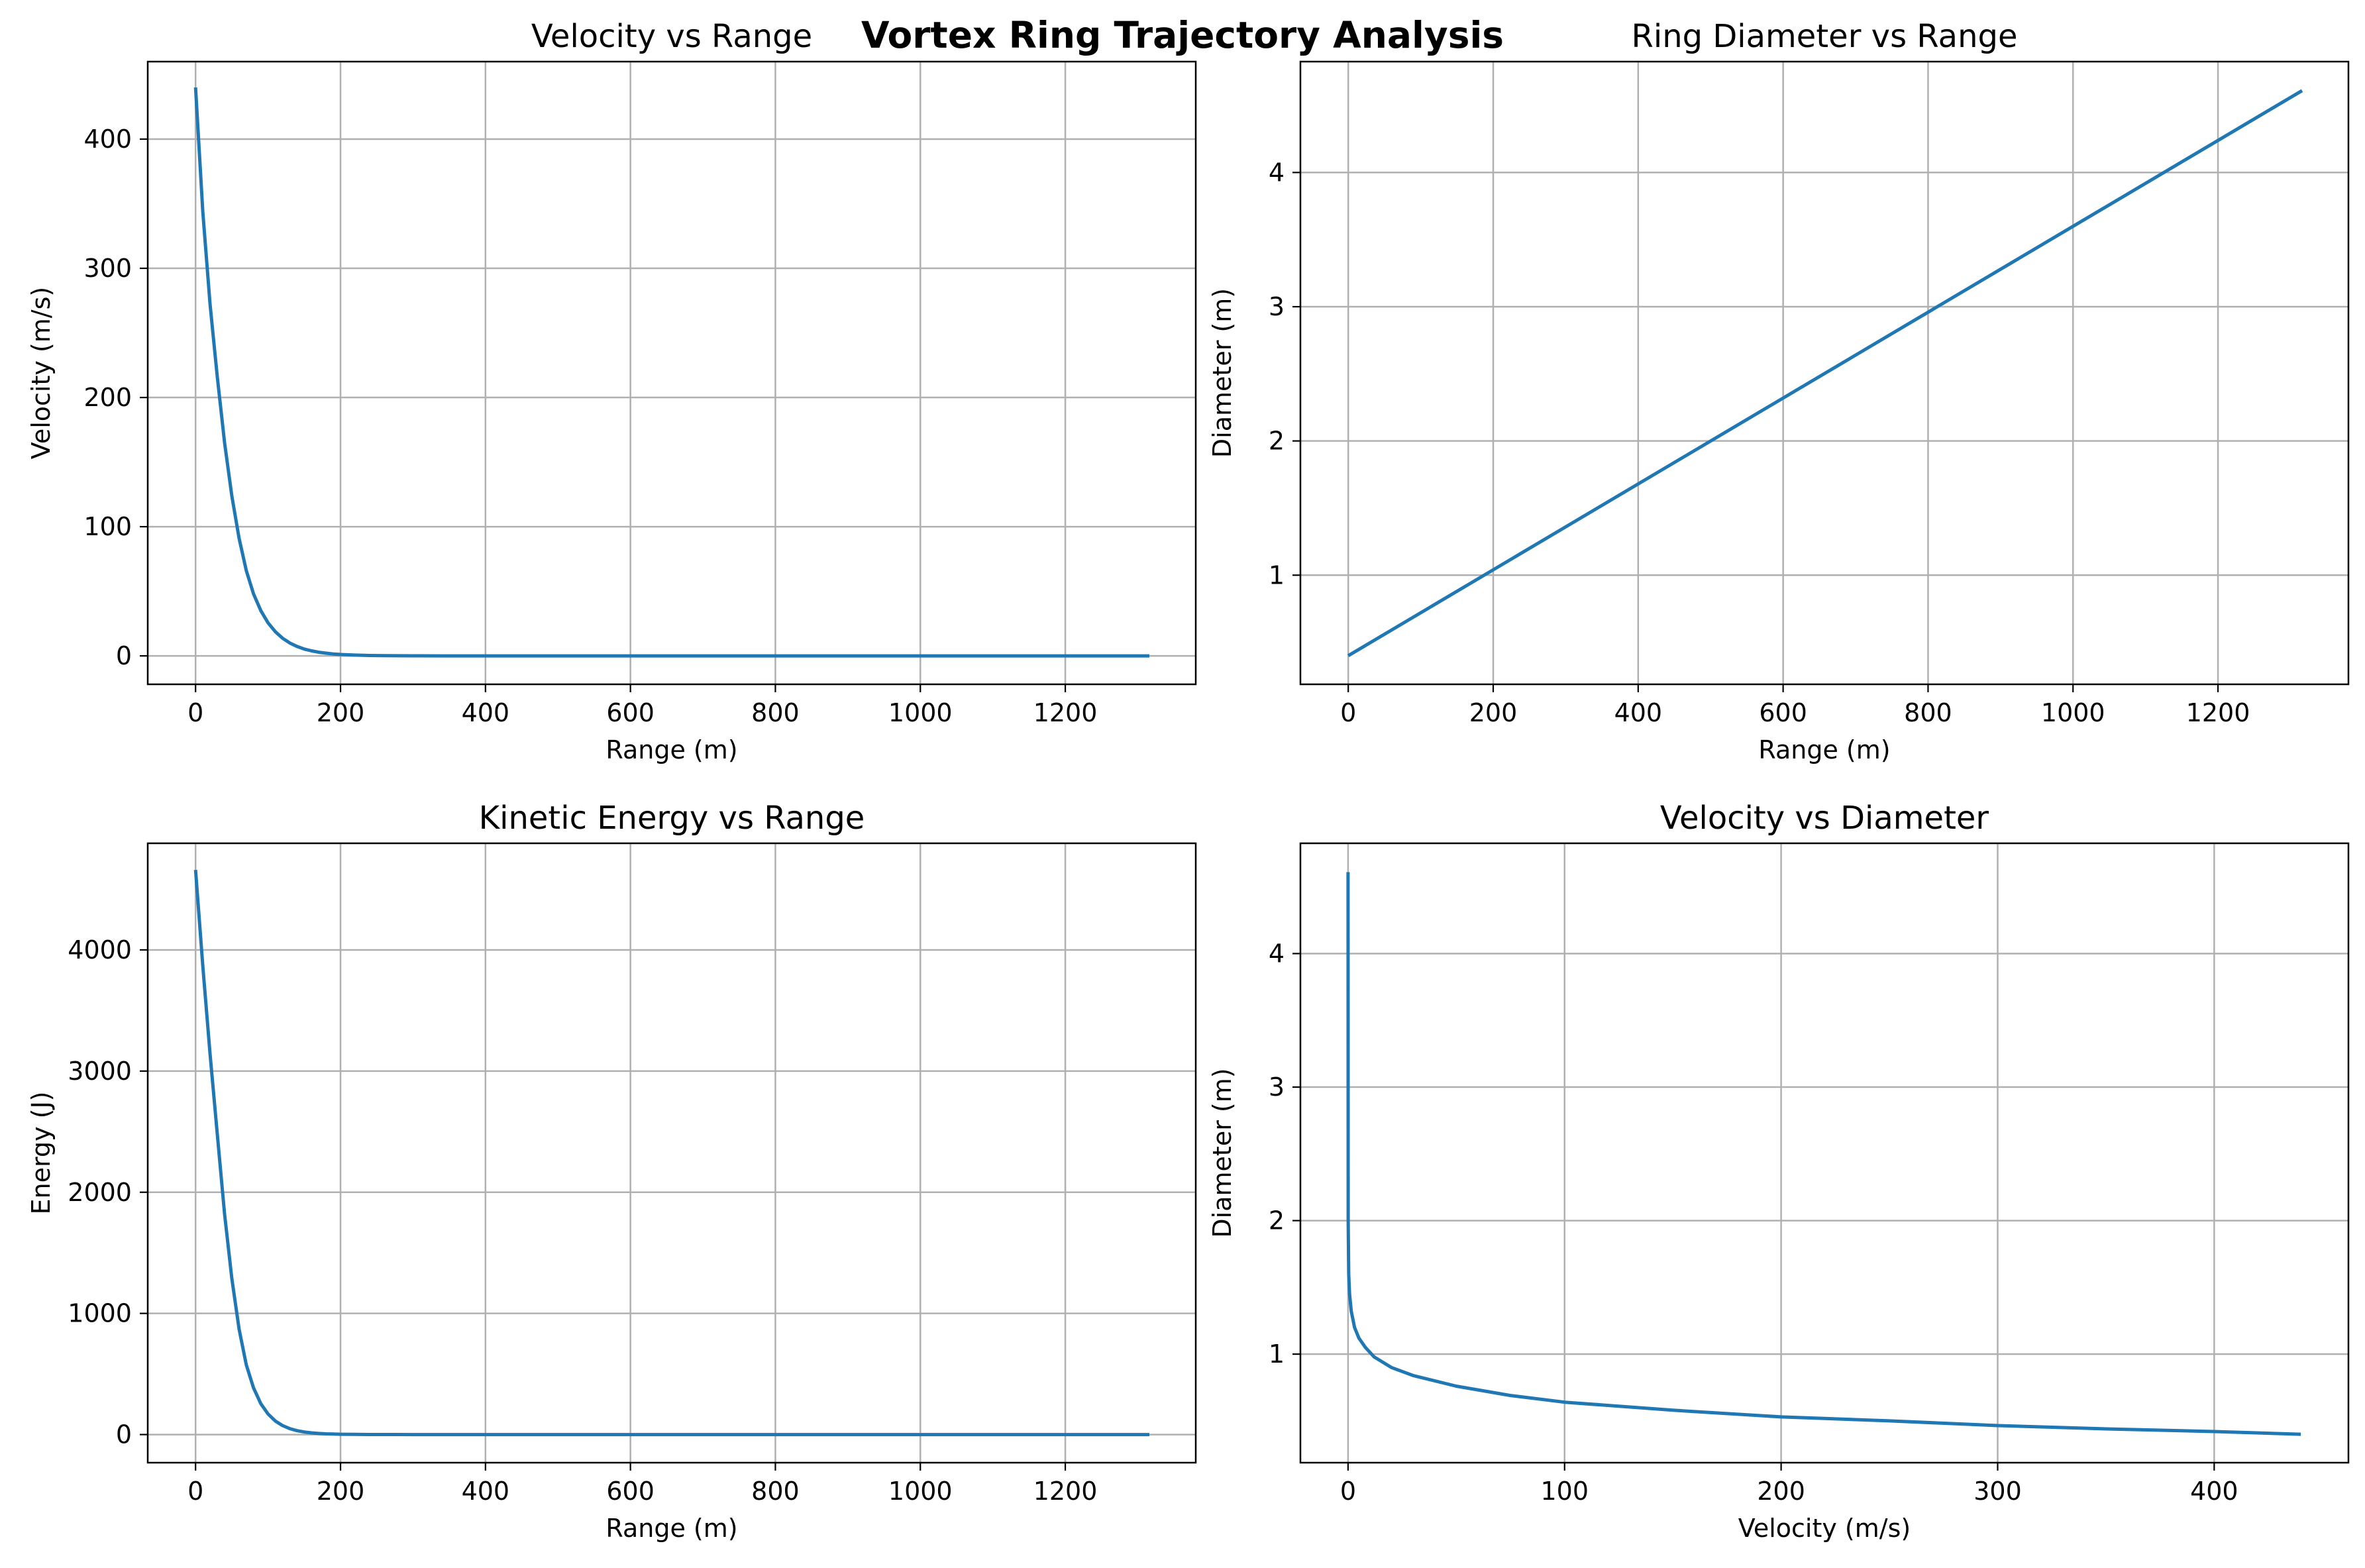 The height and width of the screenshot is (1568, 2365). I want to click on velocity-range-x-tick-label: 0, so click(195, 712).